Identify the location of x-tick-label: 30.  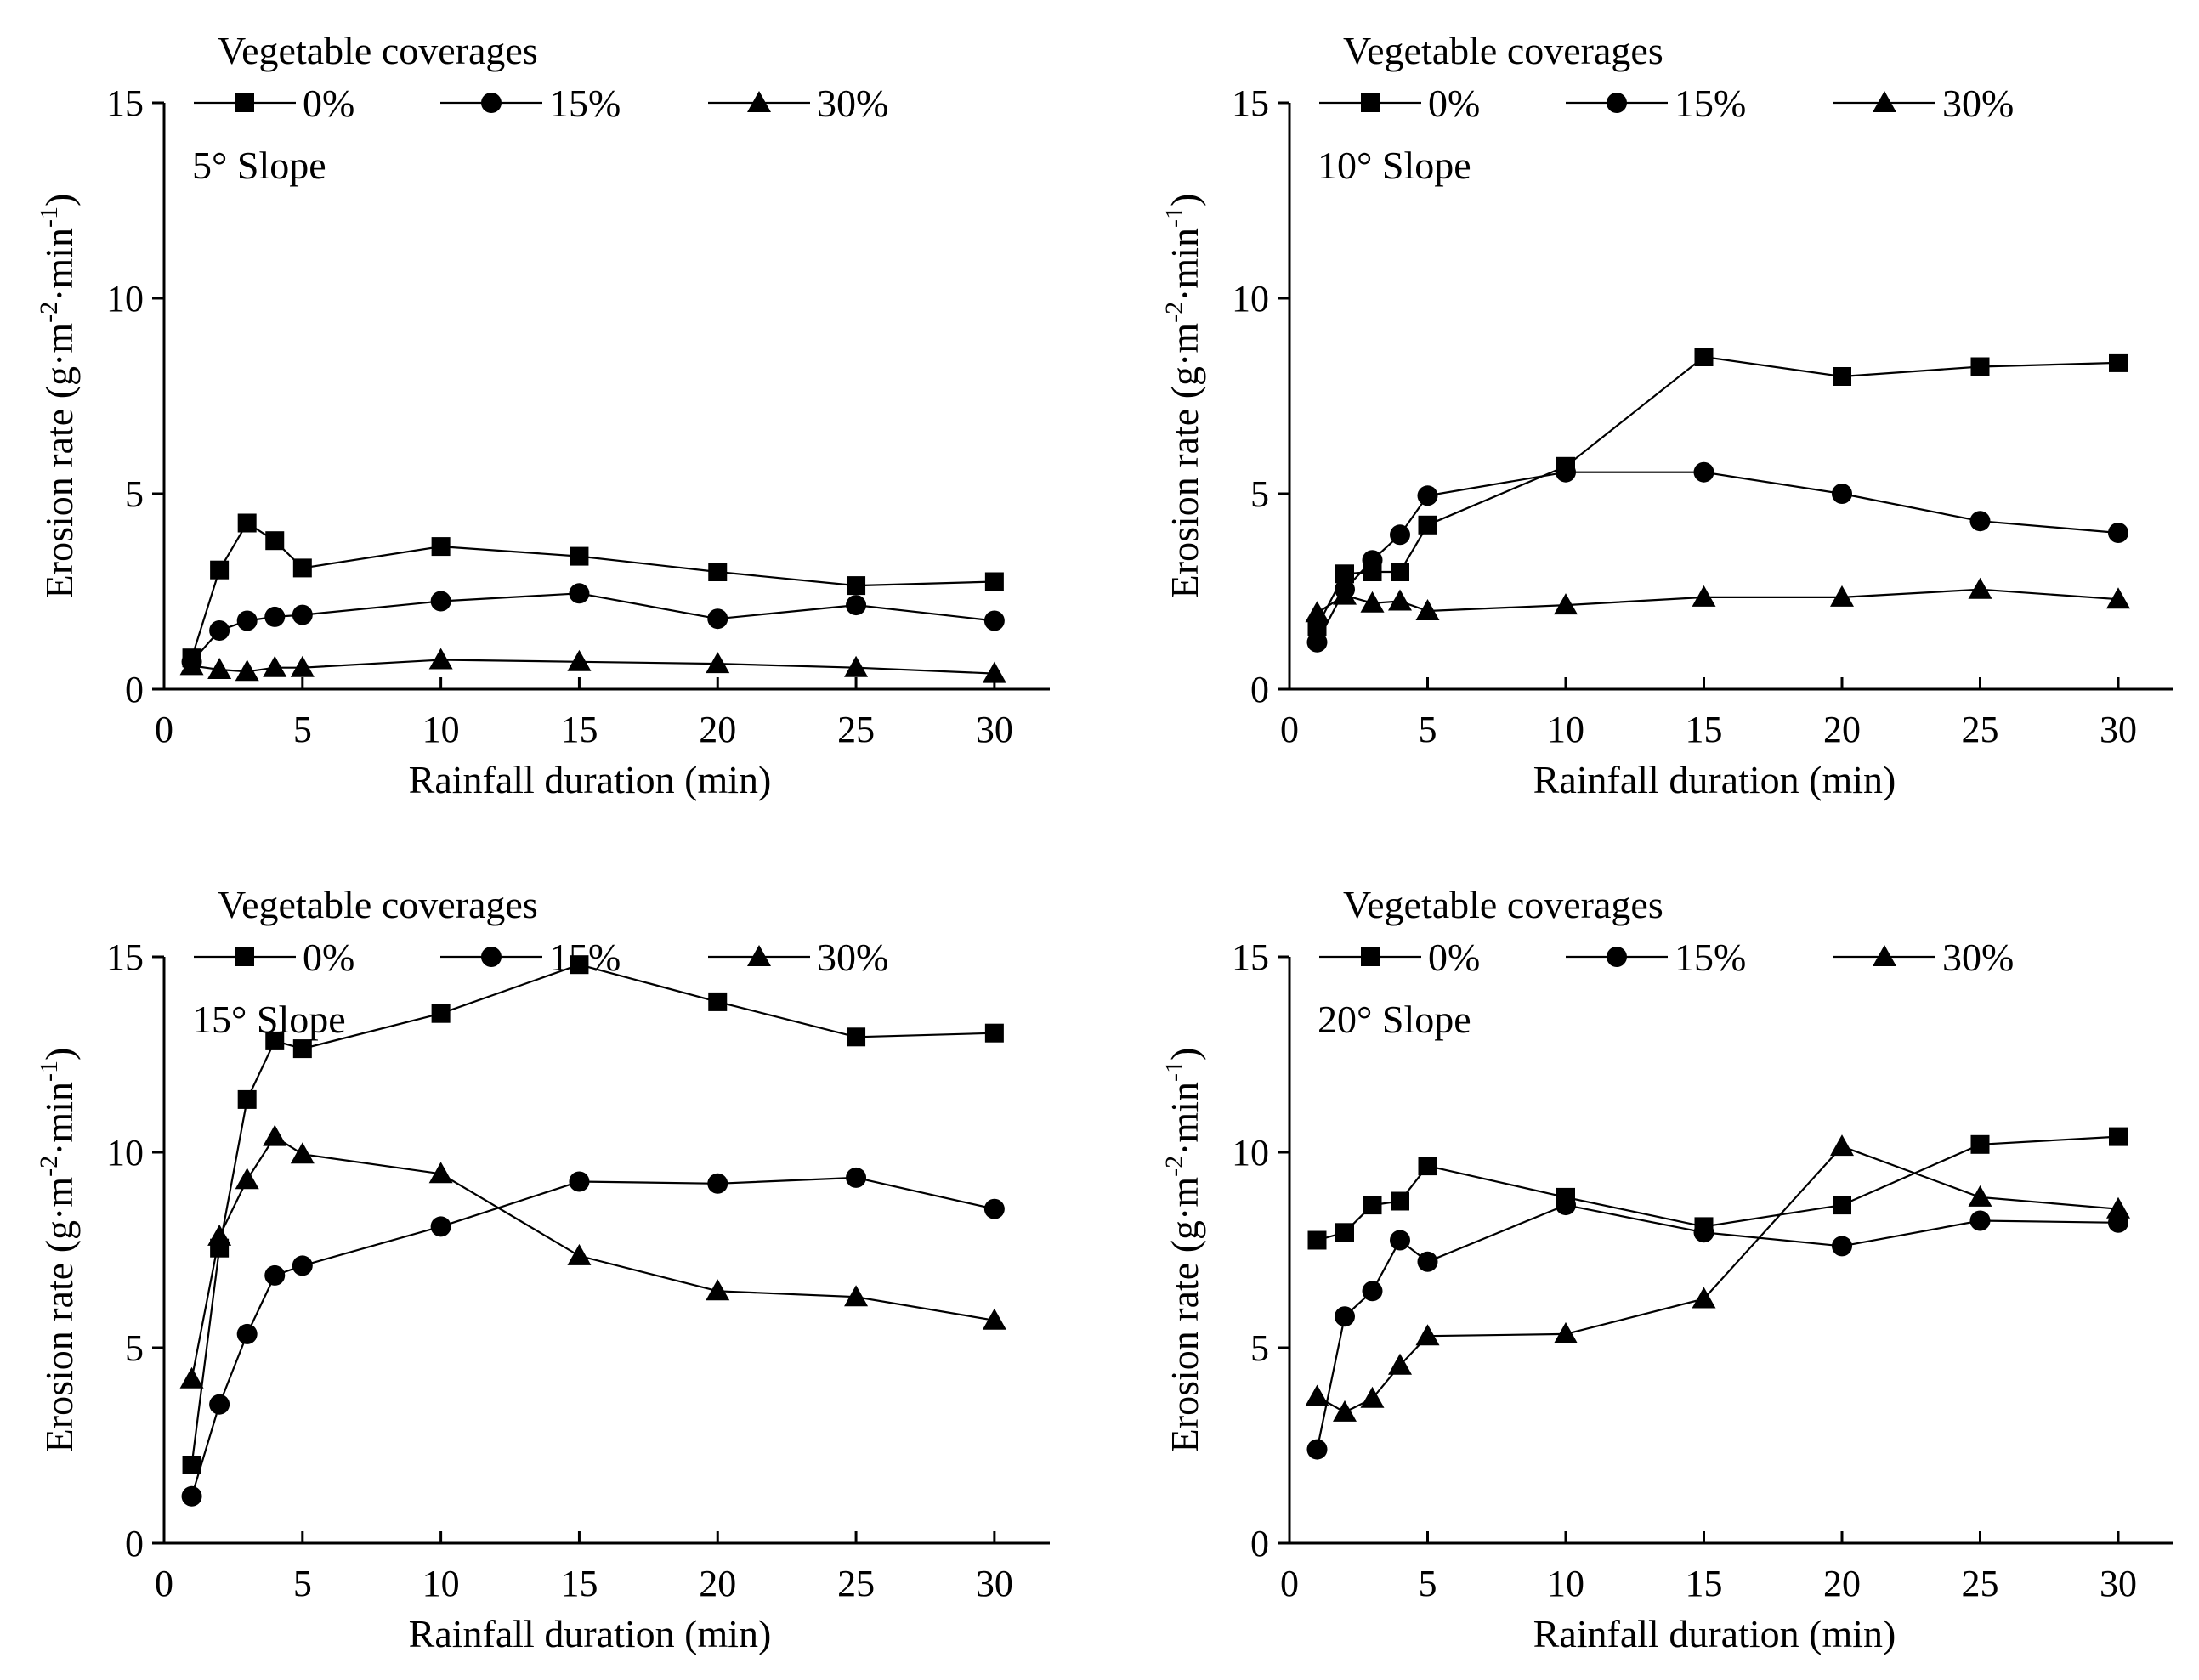
(2118, 1583).